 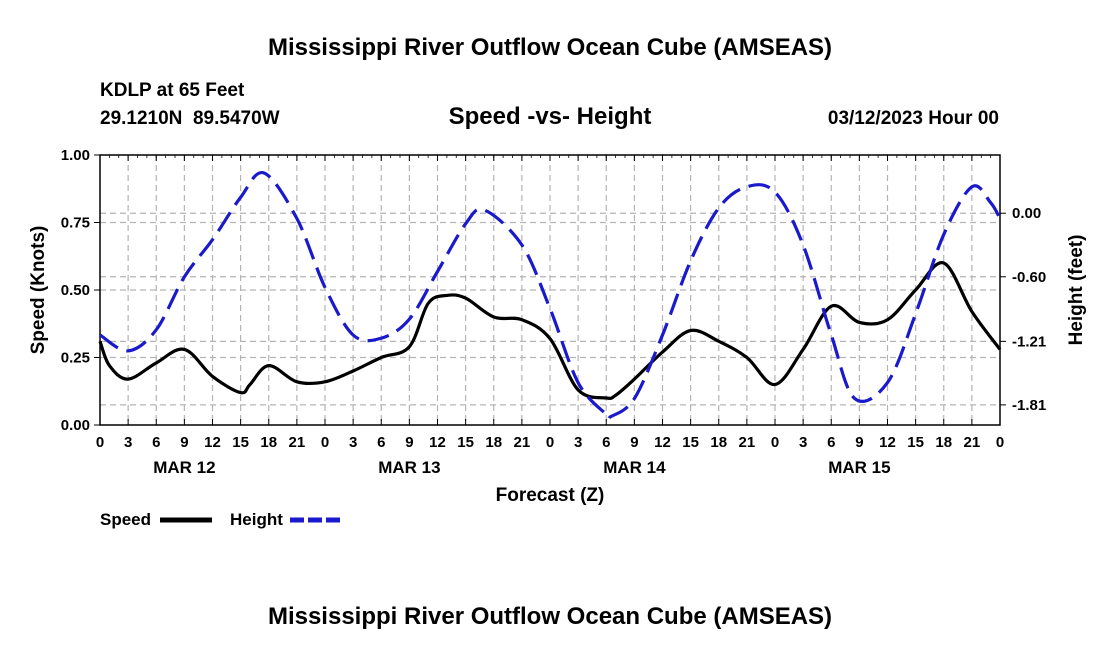 What do you see at coordinates (1029, 341) in the screenshot?
I see `y2-tick-label: -1.21` at bounding box center [1029, 341].